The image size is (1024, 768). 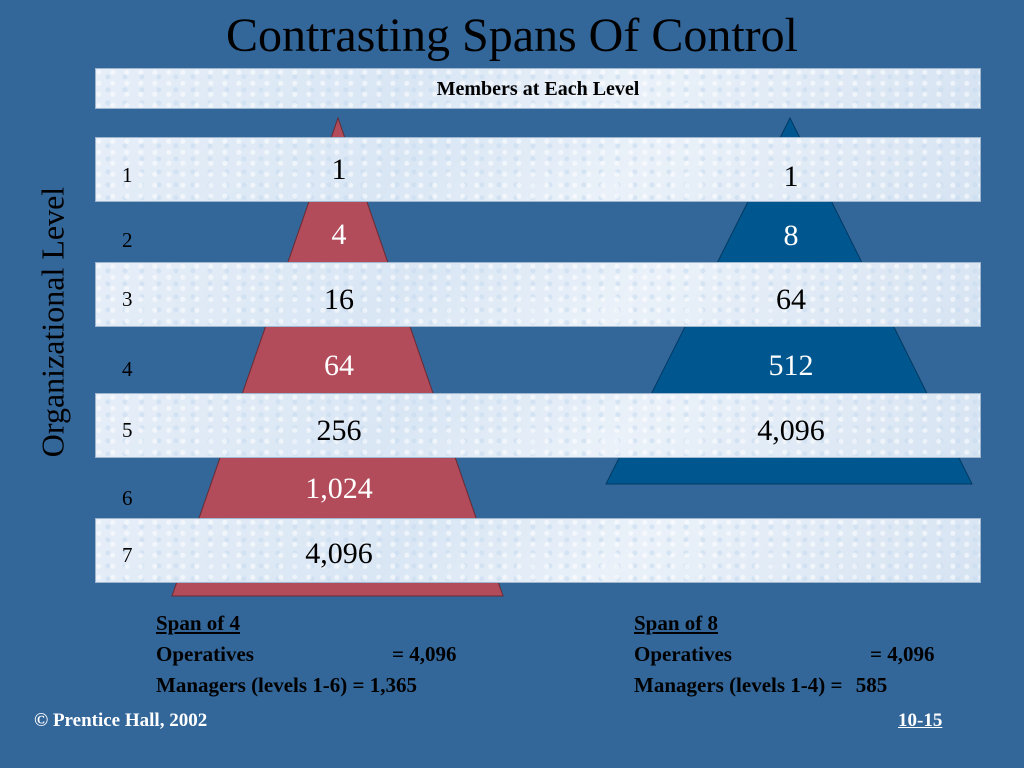 What do you see at coordinates (384, 685) in the screenshot?
I see `left-managers-value: = 1,365` at bounding box center [384, 685].